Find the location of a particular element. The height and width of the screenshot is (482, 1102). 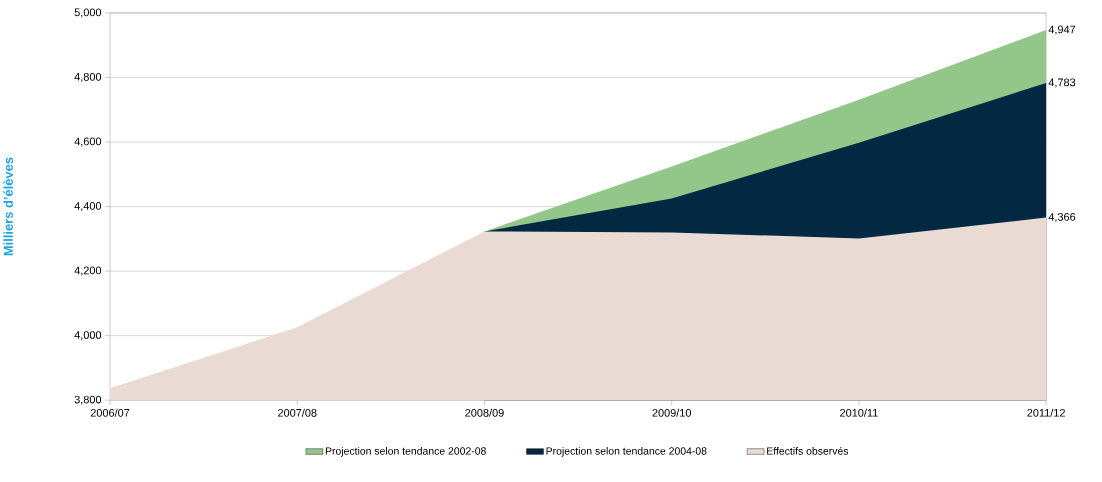

y-tick-label: 5,000 is located at coordinates (88, 13).